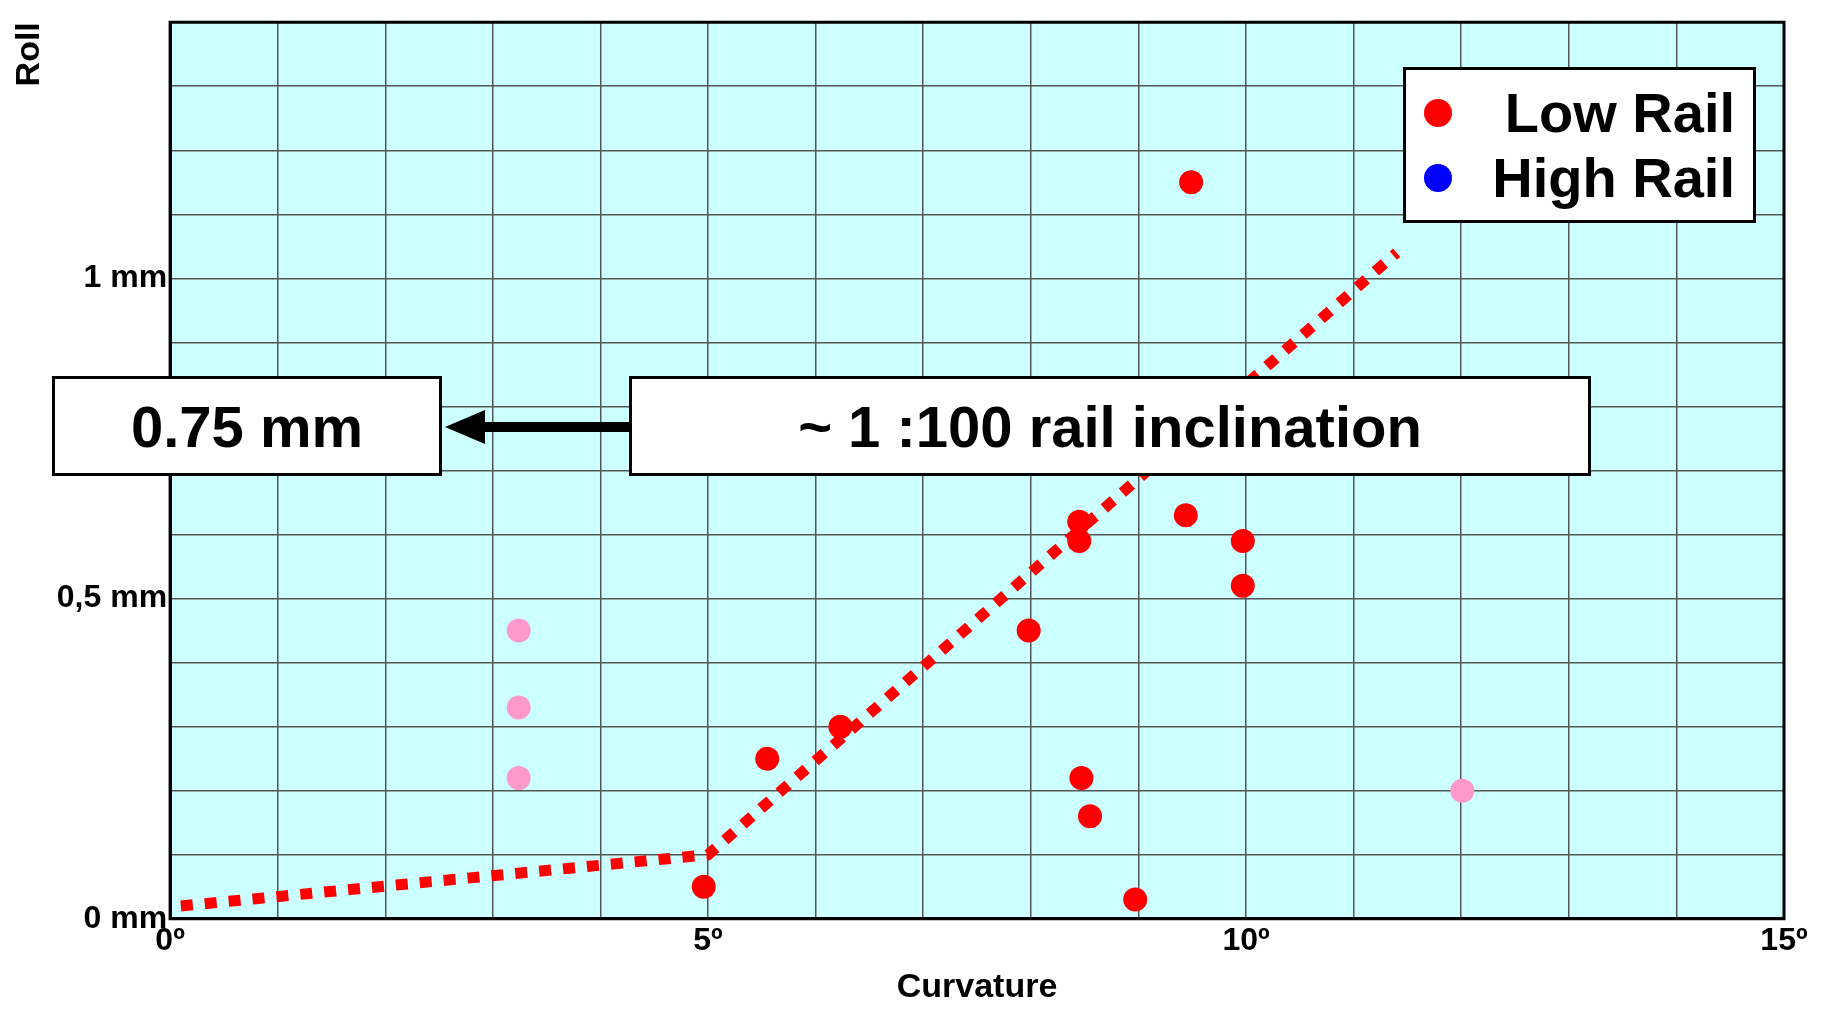  Describe the element at coordinates (708, 938) in the screenshot. I see `x-tick-label: 5º` at that location.